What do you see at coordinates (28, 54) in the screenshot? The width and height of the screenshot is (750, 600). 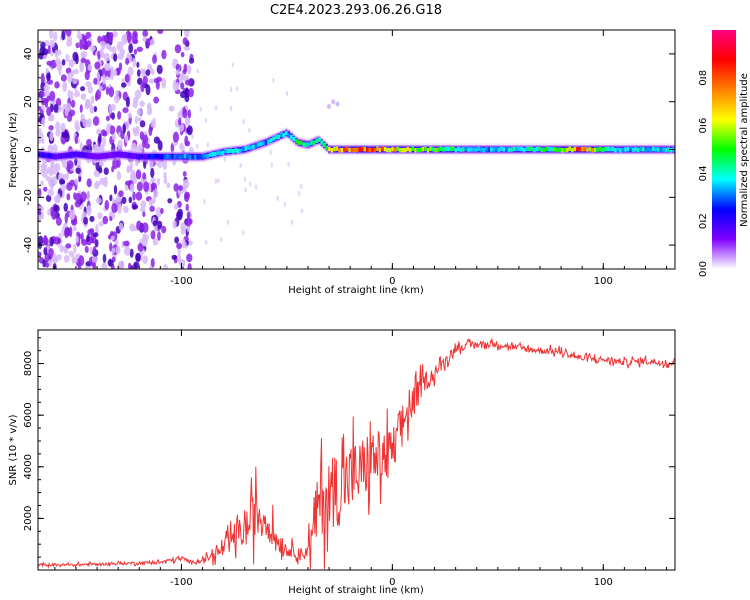 I see `y-tick-label: 40` at bounding box center [28, 54].